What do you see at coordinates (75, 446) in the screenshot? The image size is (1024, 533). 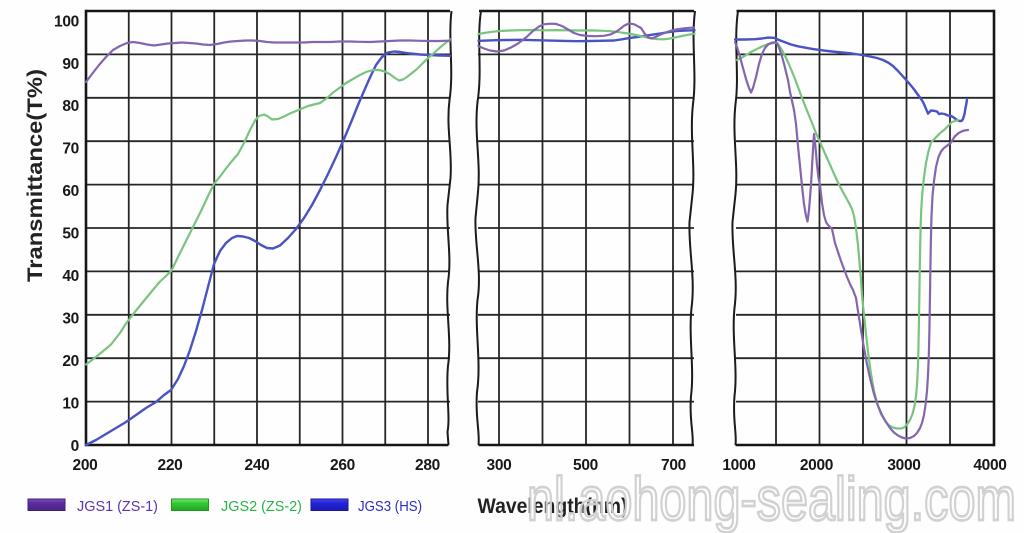 I see `svg-text: 0` at bounding box center [75, 446].